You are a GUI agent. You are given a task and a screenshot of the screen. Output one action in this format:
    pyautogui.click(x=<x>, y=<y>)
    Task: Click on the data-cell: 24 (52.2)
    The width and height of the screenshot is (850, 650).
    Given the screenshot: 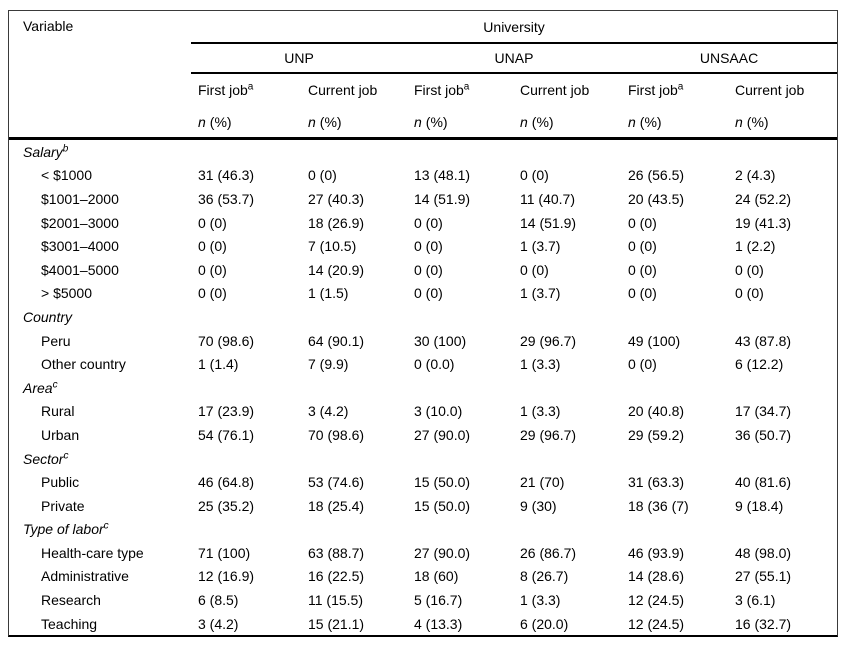 What is the action you would take?
    pyautogui.click(x=763, y=198)
    